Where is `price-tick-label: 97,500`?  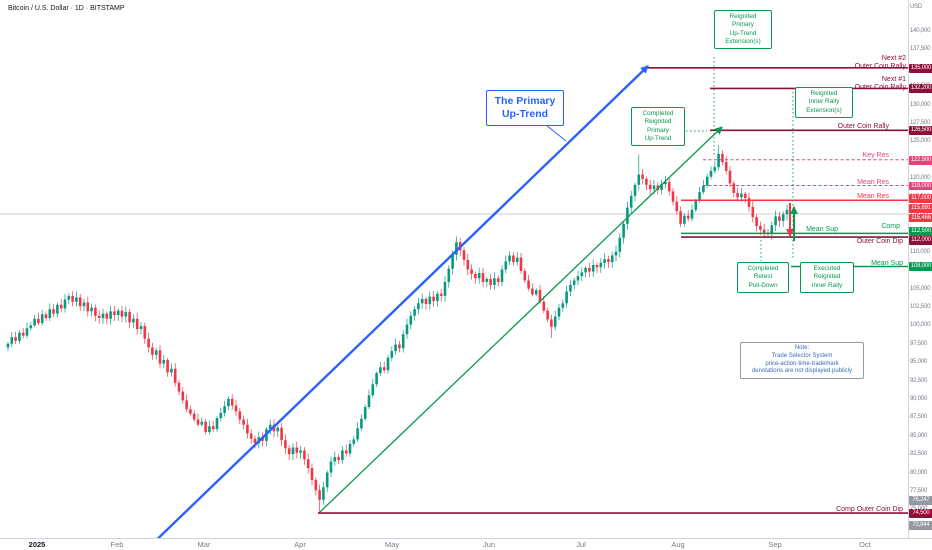
price-tick-label: 97,500 is located at coordinates (919, 343).